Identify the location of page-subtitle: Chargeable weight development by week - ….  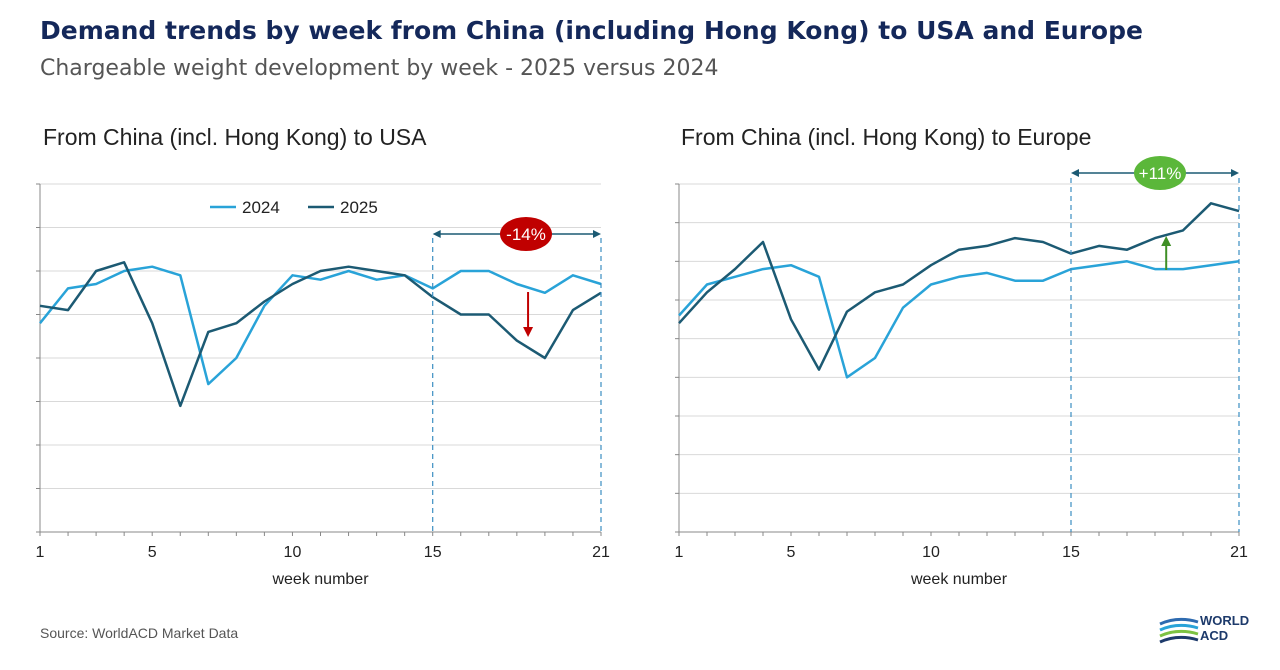
(379, 68).